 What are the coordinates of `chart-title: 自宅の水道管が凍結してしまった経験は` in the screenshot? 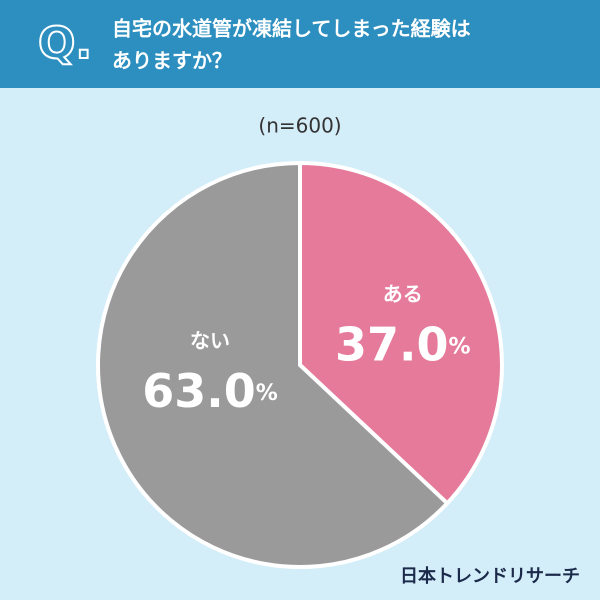 It's located at (291, 29).